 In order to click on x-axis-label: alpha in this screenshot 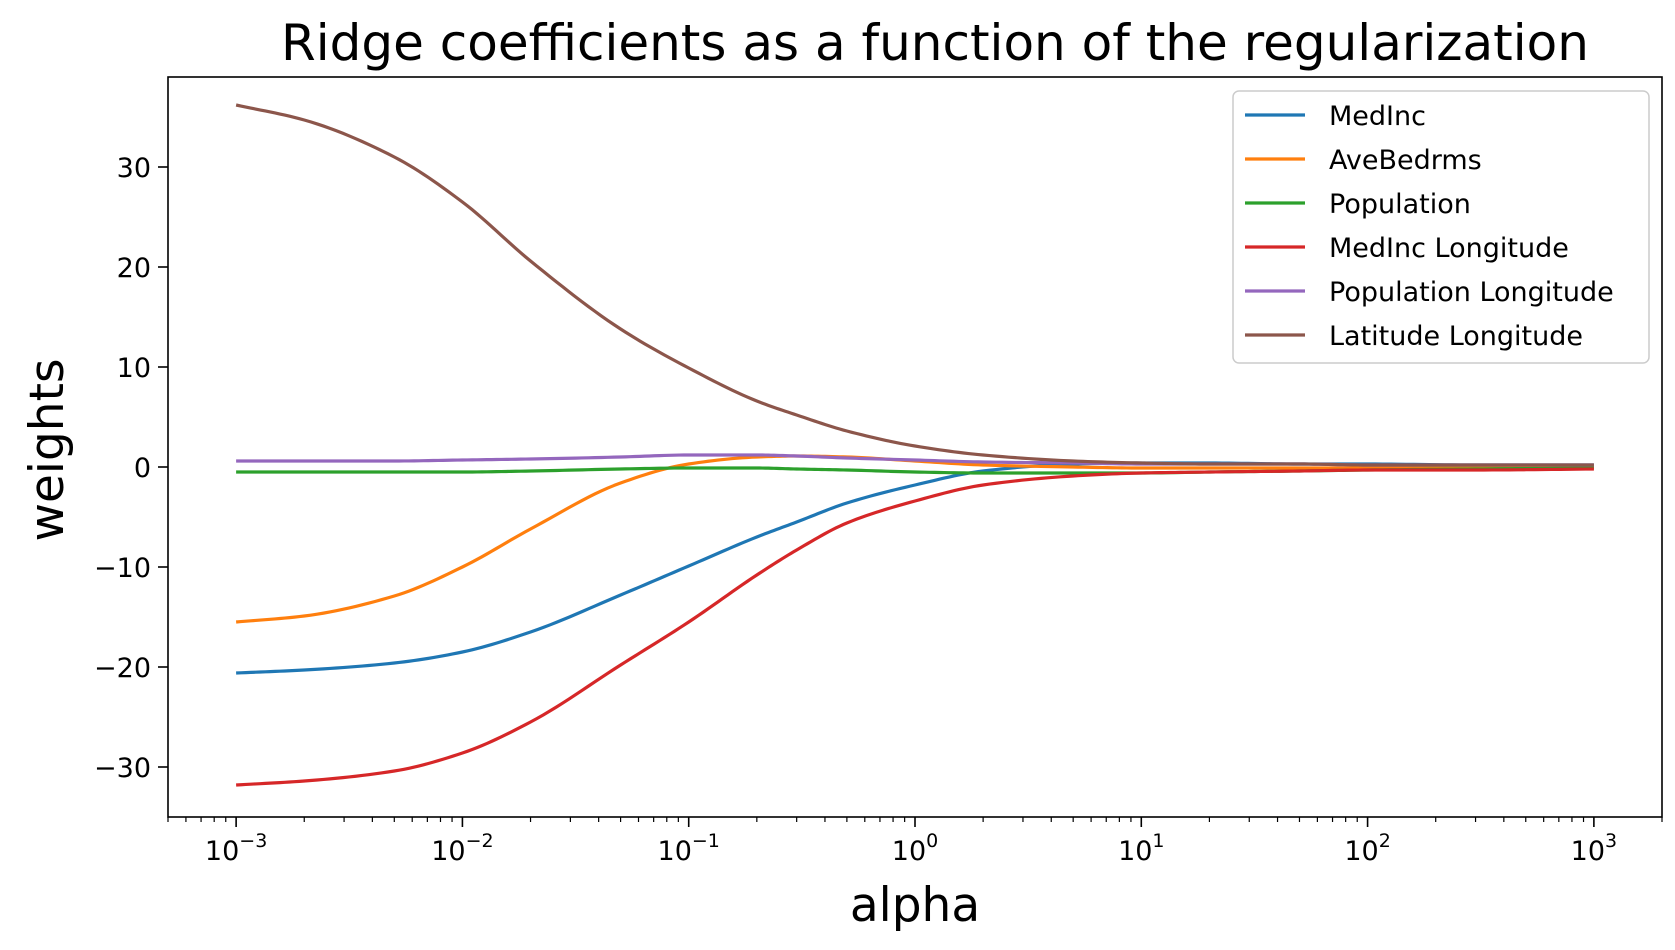, I will do `click(915, 905)`.